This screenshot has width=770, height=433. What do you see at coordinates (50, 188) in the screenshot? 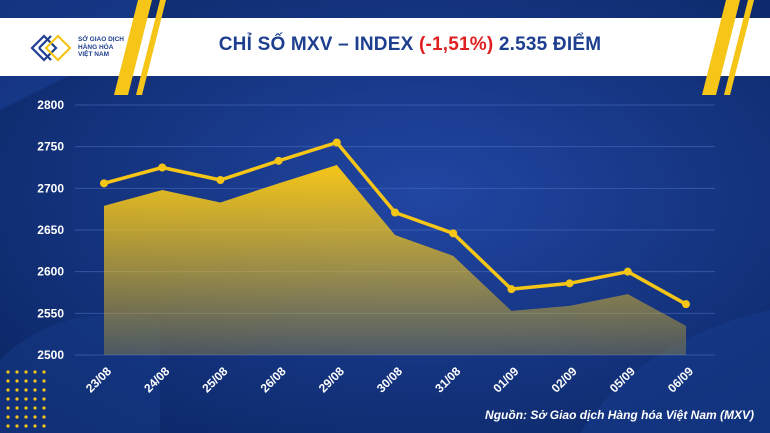
I see `y-tick-label: 2700` at bounding box center [50, 188].